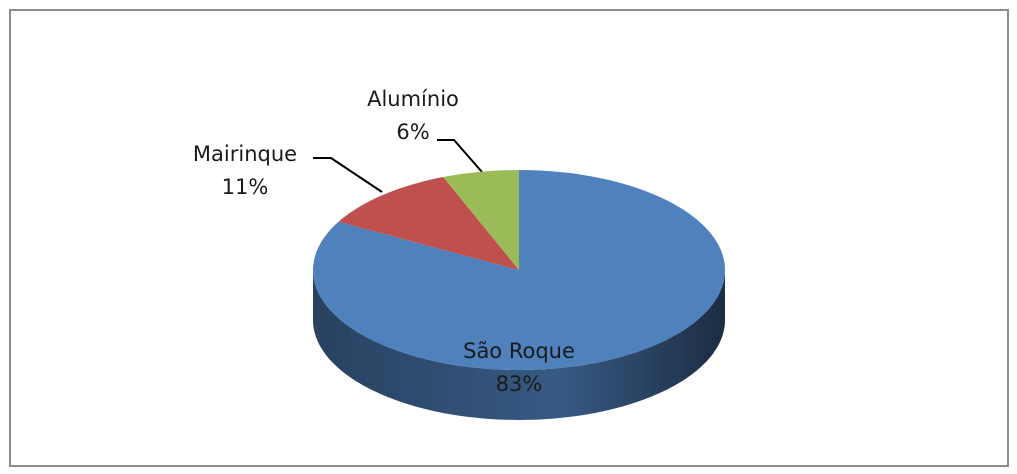  I want to click on value-label: 83%, so click(519, 384).